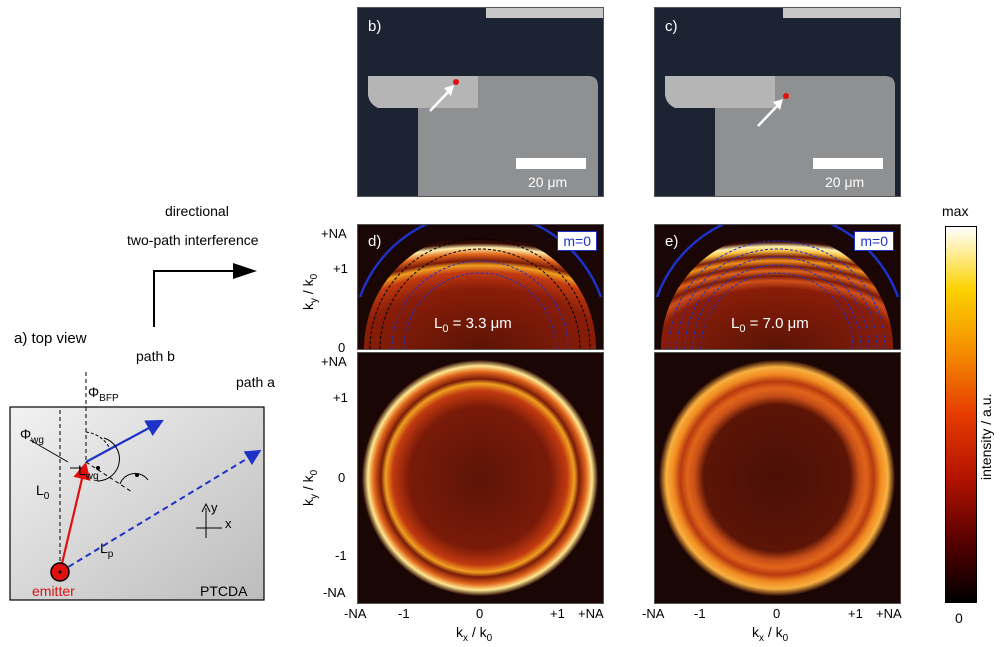 Image resolution: width=1001 pixels, height=647 pixels. I want to click on panel-c-image: c) 20 μm, so click(777, 102).